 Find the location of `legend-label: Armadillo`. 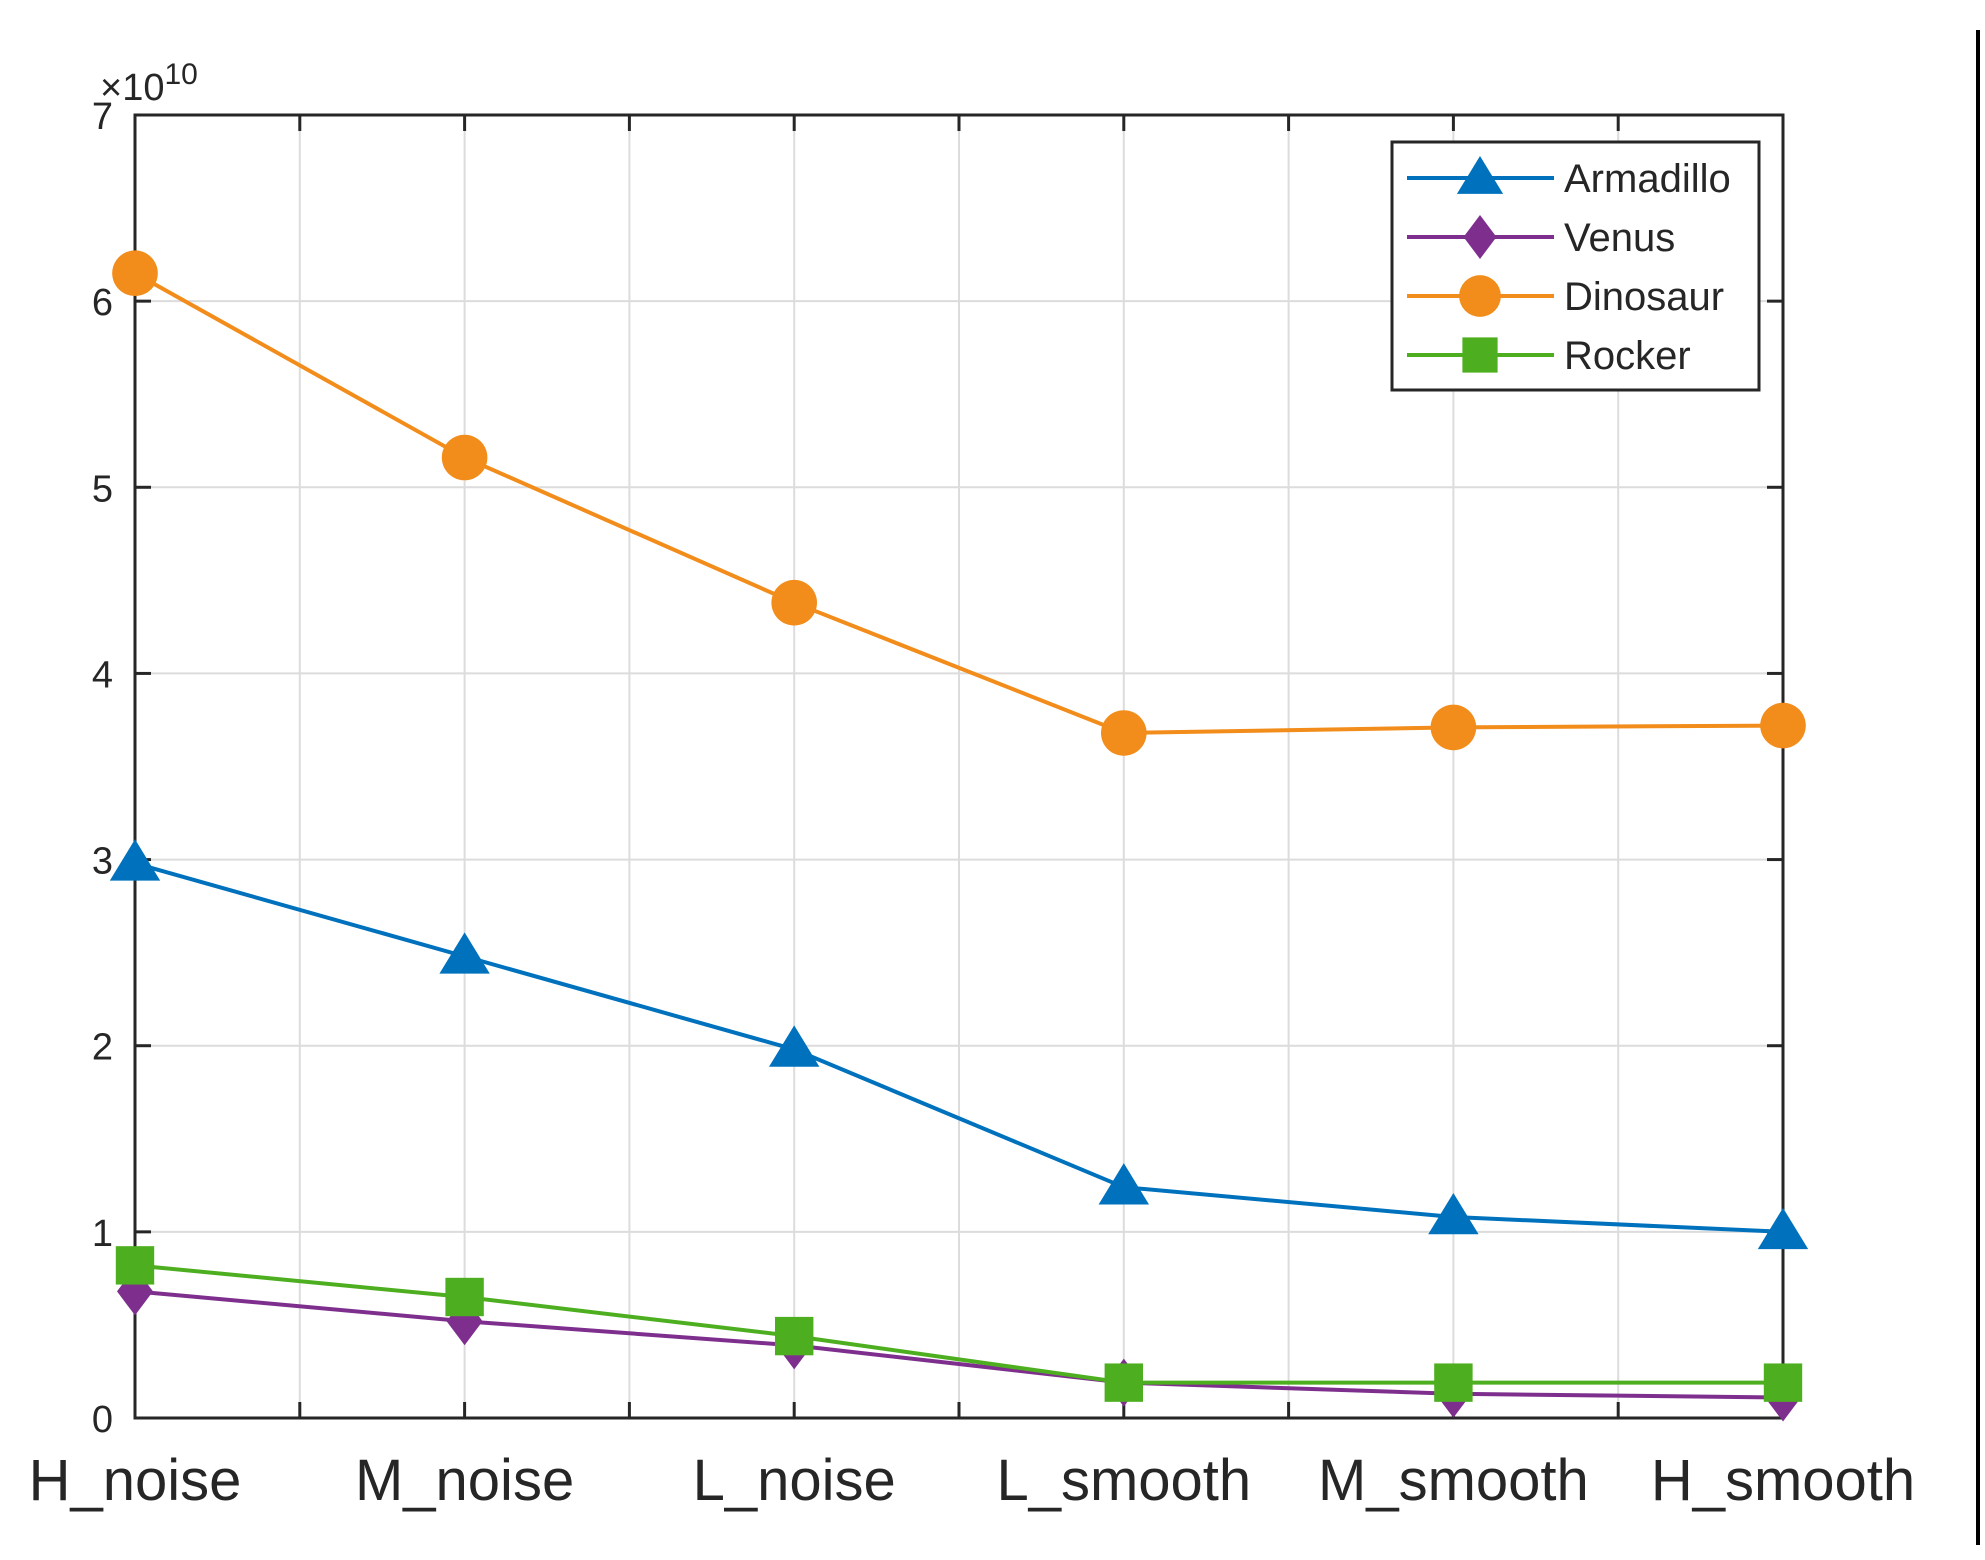

legend-label: Armadillo is located at coordinates (1647, 179).